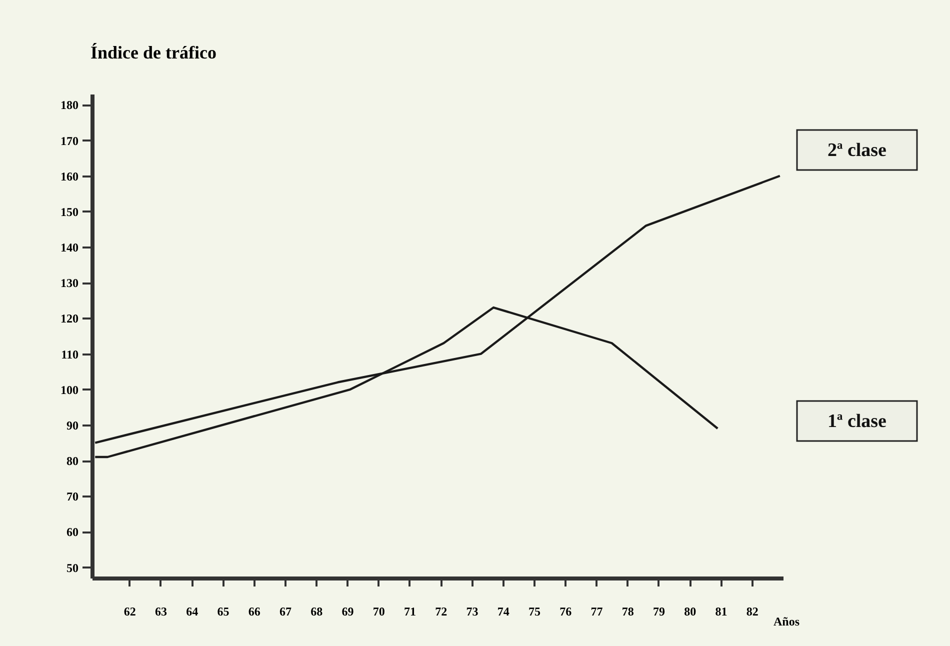  I want to click on x-tick-label: 64, so click(192, 611).